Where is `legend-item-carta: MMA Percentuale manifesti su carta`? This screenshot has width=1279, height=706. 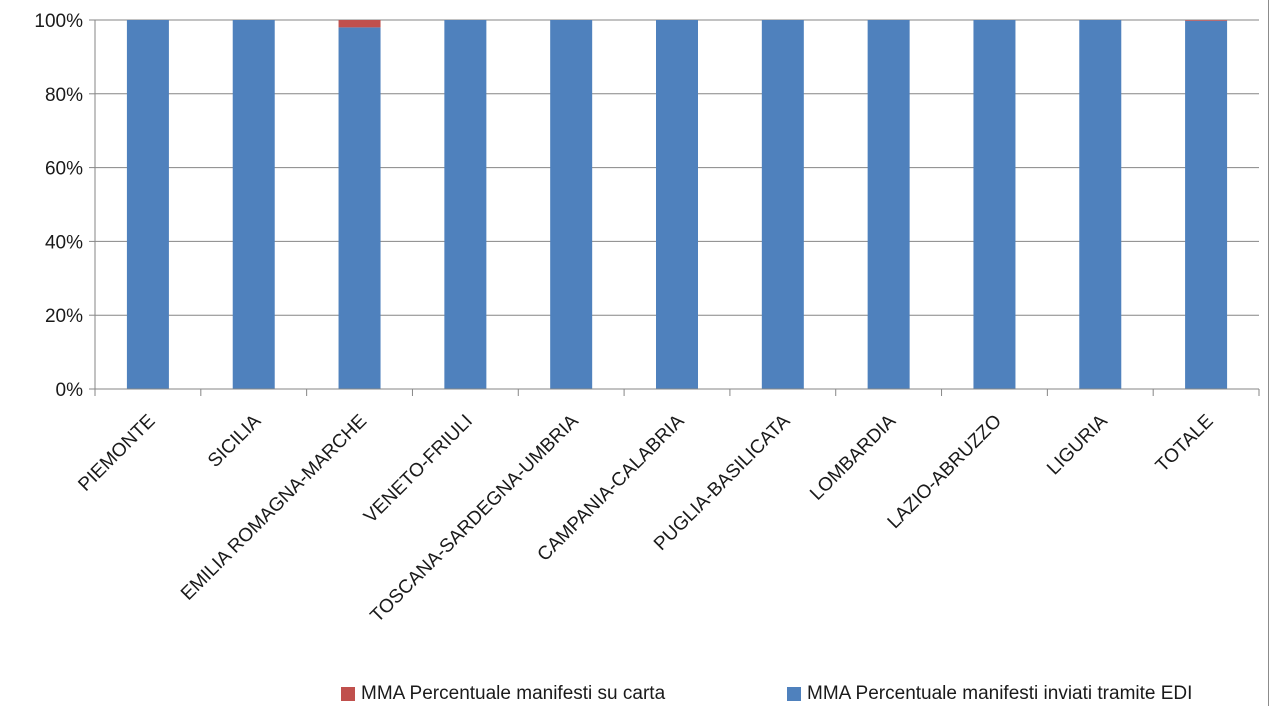
legend-item-carta: MMA Percentuale manifesti su carta is located at coordinates (503, 693).